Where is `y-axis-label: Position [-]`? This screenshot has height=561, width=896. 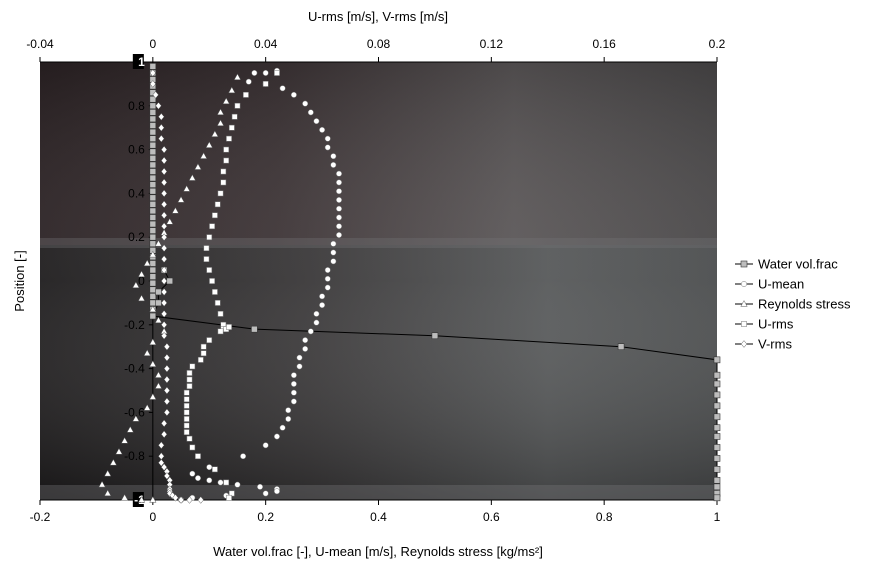
y-axis-label: Position [-] is located at coordinates (19, 280).